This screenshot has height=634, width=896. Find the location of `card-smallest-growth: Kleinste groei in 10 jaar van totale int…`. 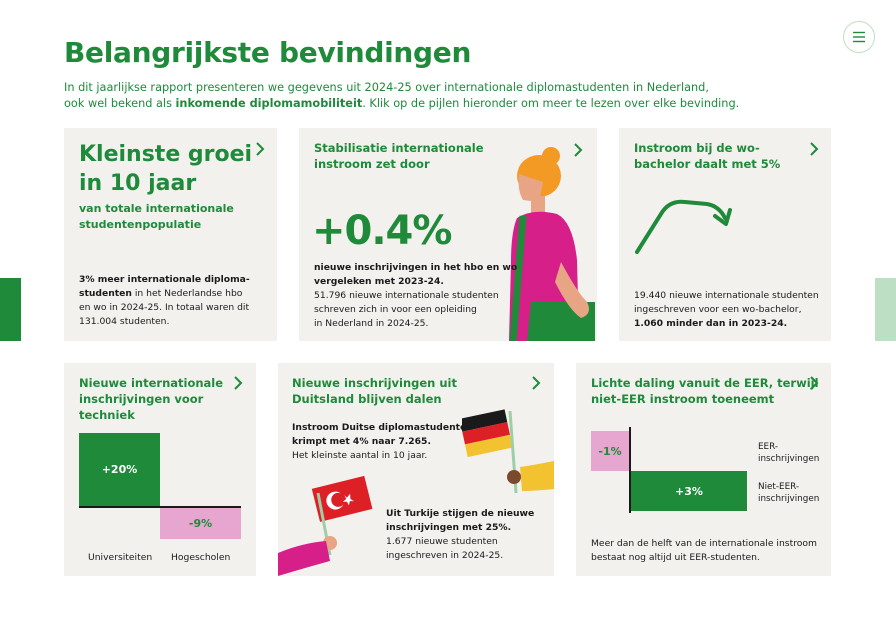

card-smallest-growth: Kleinste groei in 10 jaar van totale int… is located at coordinates (170, 234).